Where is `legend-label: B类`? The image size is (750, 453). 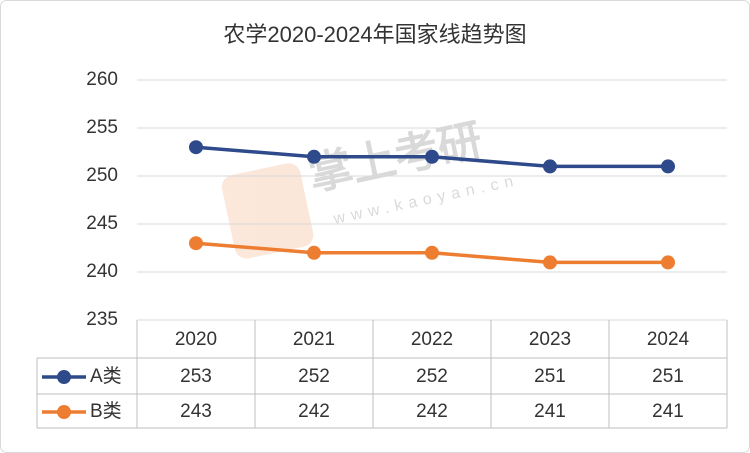
legend-label: B类 is located at coordinates (106, 411).